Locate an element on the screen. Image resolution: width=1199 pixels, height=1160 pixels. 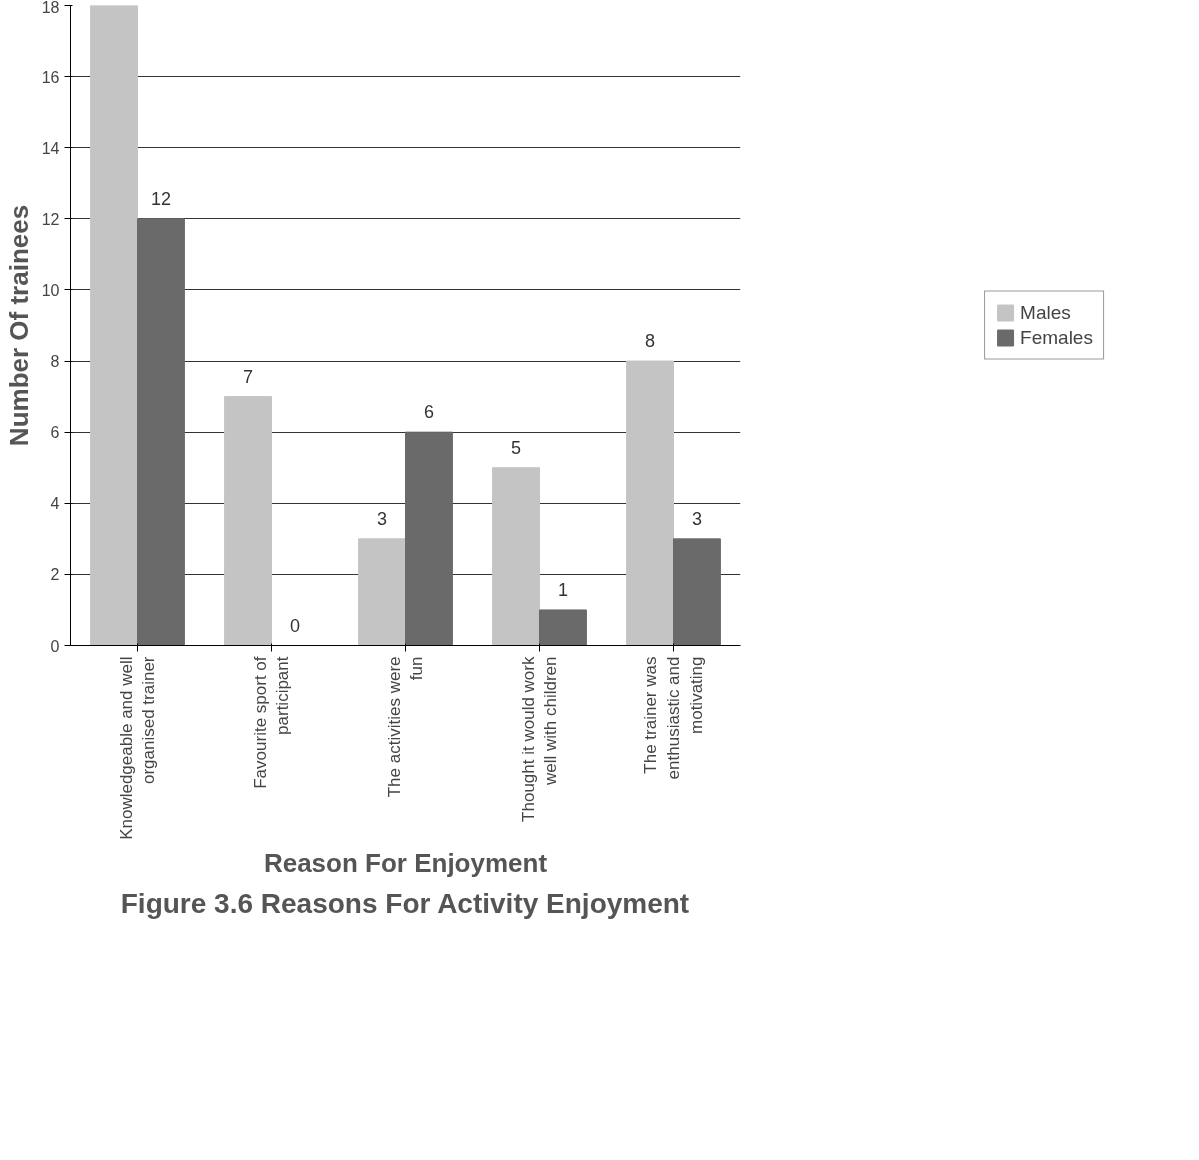
data-label: 5 is located at coordinates (516, 447).